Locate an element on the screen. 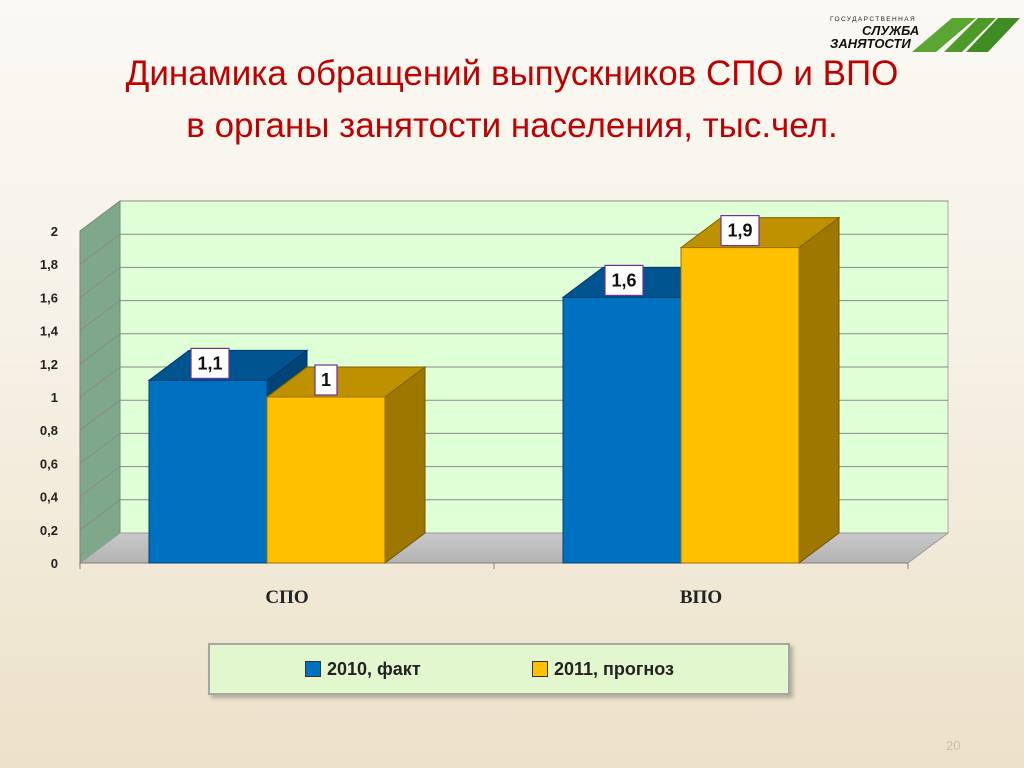 This screenshot has height=768, width=1024. data-label-text: 1 is located at coordinates (326, 380).